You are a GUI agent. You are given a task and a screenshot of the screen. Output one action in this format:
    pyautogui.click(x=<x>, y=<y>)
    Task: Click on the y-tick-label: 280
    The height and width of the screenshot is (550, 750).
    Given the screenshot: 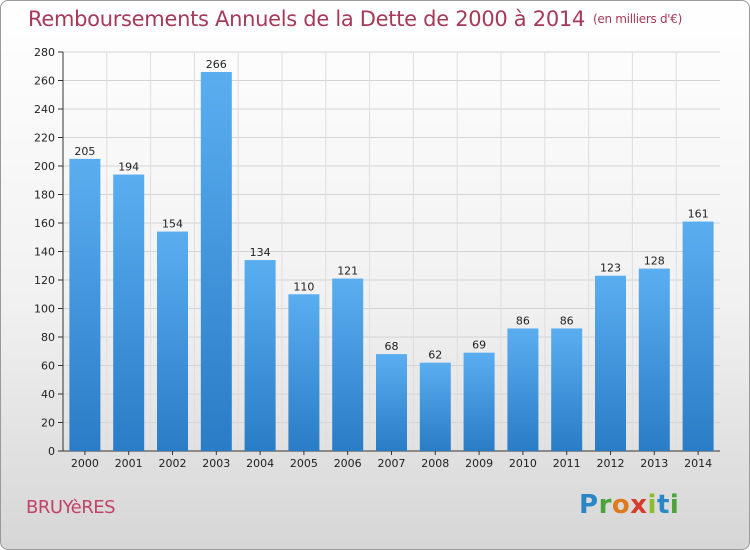 What is the action you would take?
    pyautogui.click(x=44, y=52)
    